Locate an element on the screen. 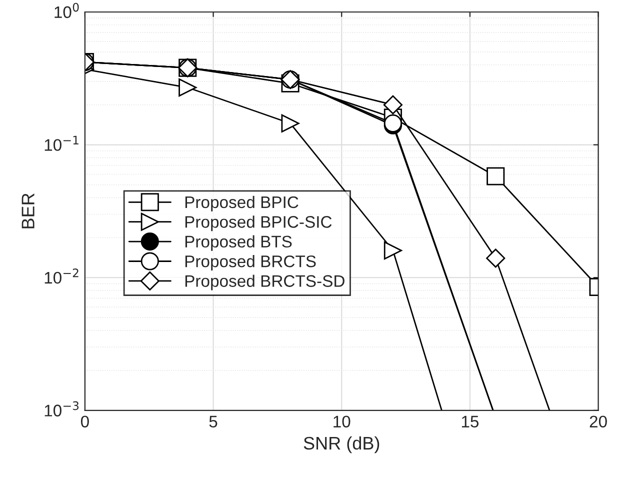 The width and height of the screenshot is (620, 480). y-tick-label: 10$^{−3}$ is located at coordinates (61, 408).